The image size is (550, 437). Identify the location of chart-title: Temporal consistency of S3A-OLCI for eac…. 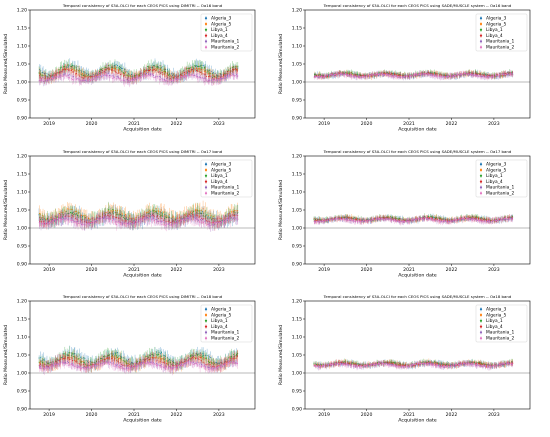
(417, 5).